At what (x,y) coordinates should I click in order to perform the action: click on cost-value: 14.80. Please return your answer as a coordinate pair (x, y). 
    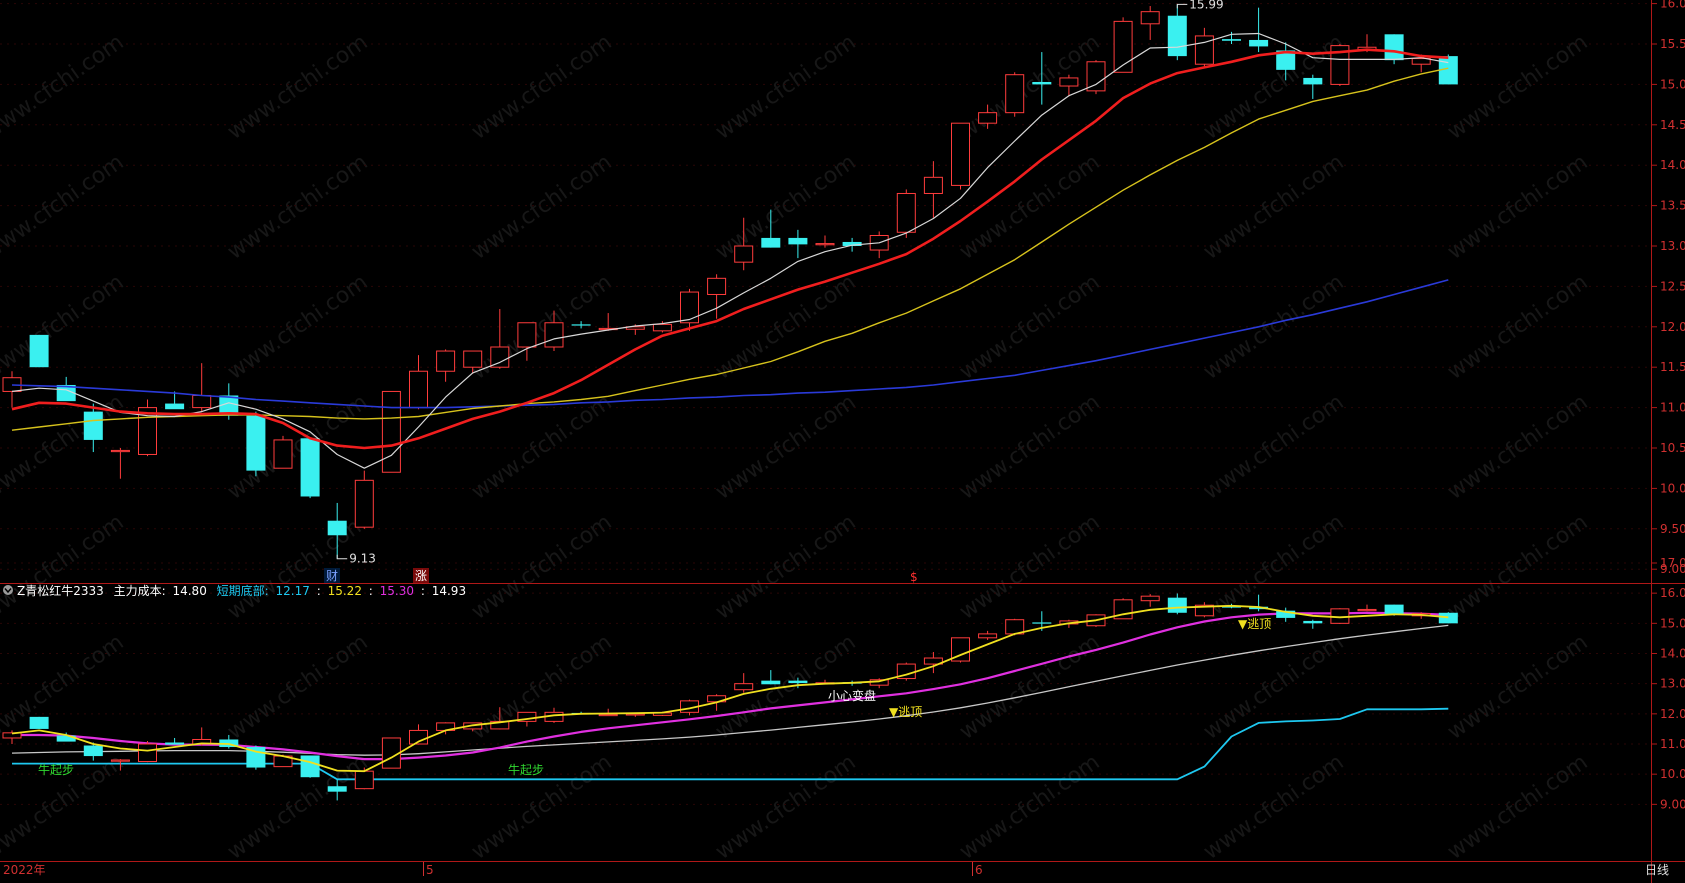
    Looking at the image, I should click on (189, 591).